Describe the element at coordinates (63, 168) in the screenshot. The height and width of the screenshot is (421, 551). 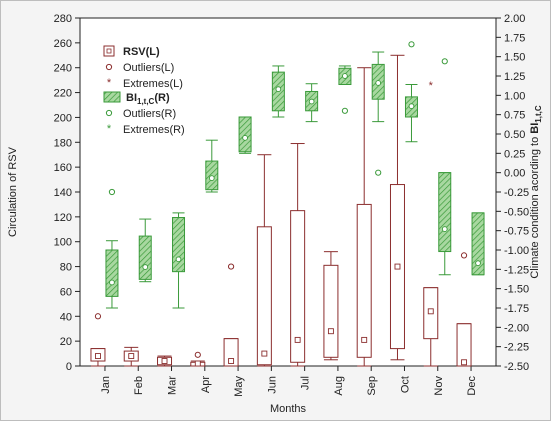
I see `left-tick-label: 160` at that location.